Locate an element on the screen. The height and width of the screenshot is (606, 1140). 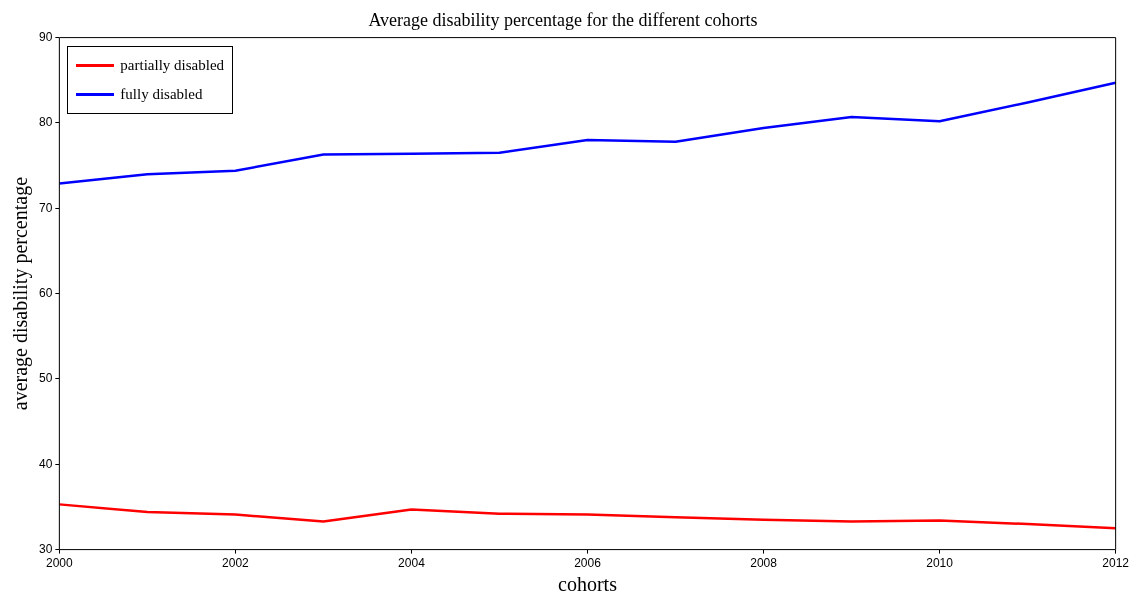
x-tick-label: 2002 is located at coordinates (236, 563).